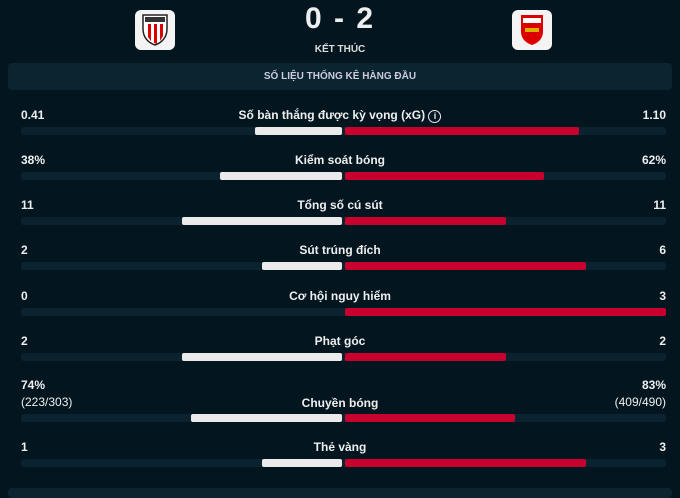 This screenshot has height=498, width=680. I want to click on stat-label: Thẻ vàng, so click(340, 447).